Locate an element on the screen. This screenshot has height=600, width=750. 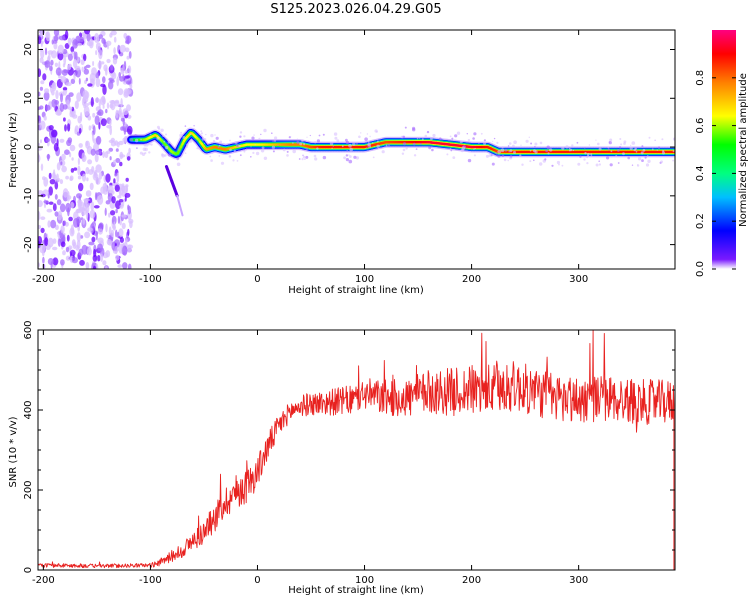
y-tick-label: 400 is located at coordinates (28, 409).